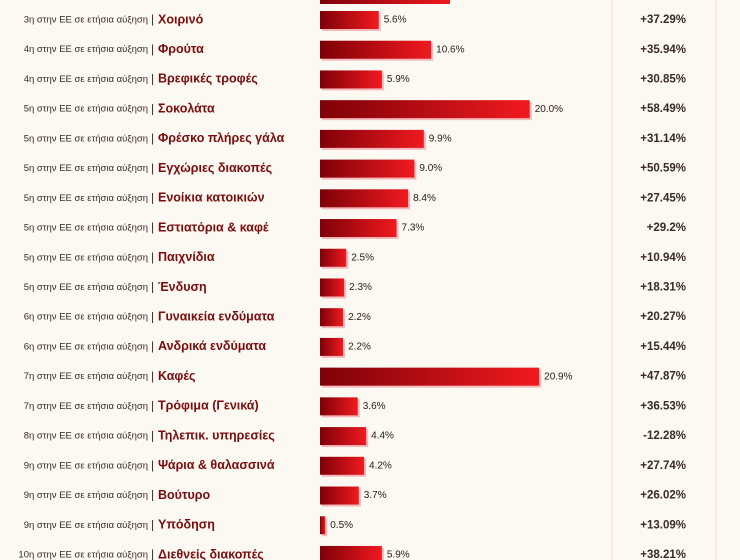  What do you see at coordinates (663, 377) in the screenshot?
I see `annual-change: +47.87%` at bounding box center [663, 377].